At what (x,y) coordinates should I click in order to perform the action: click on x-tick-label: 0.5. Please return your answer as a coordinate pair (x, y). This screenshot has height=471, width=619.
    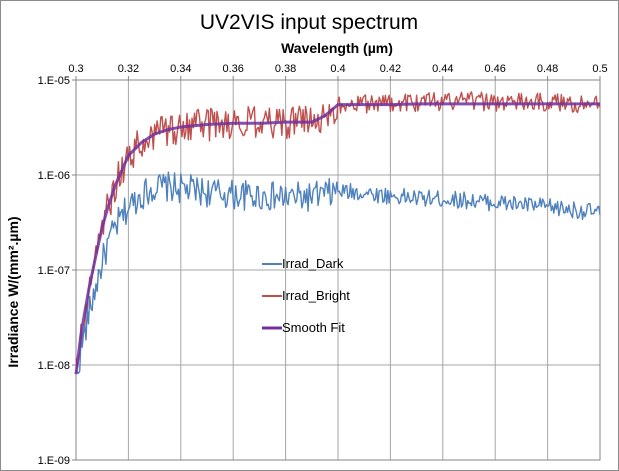
    Looking at the image, I should click on (599, 69).